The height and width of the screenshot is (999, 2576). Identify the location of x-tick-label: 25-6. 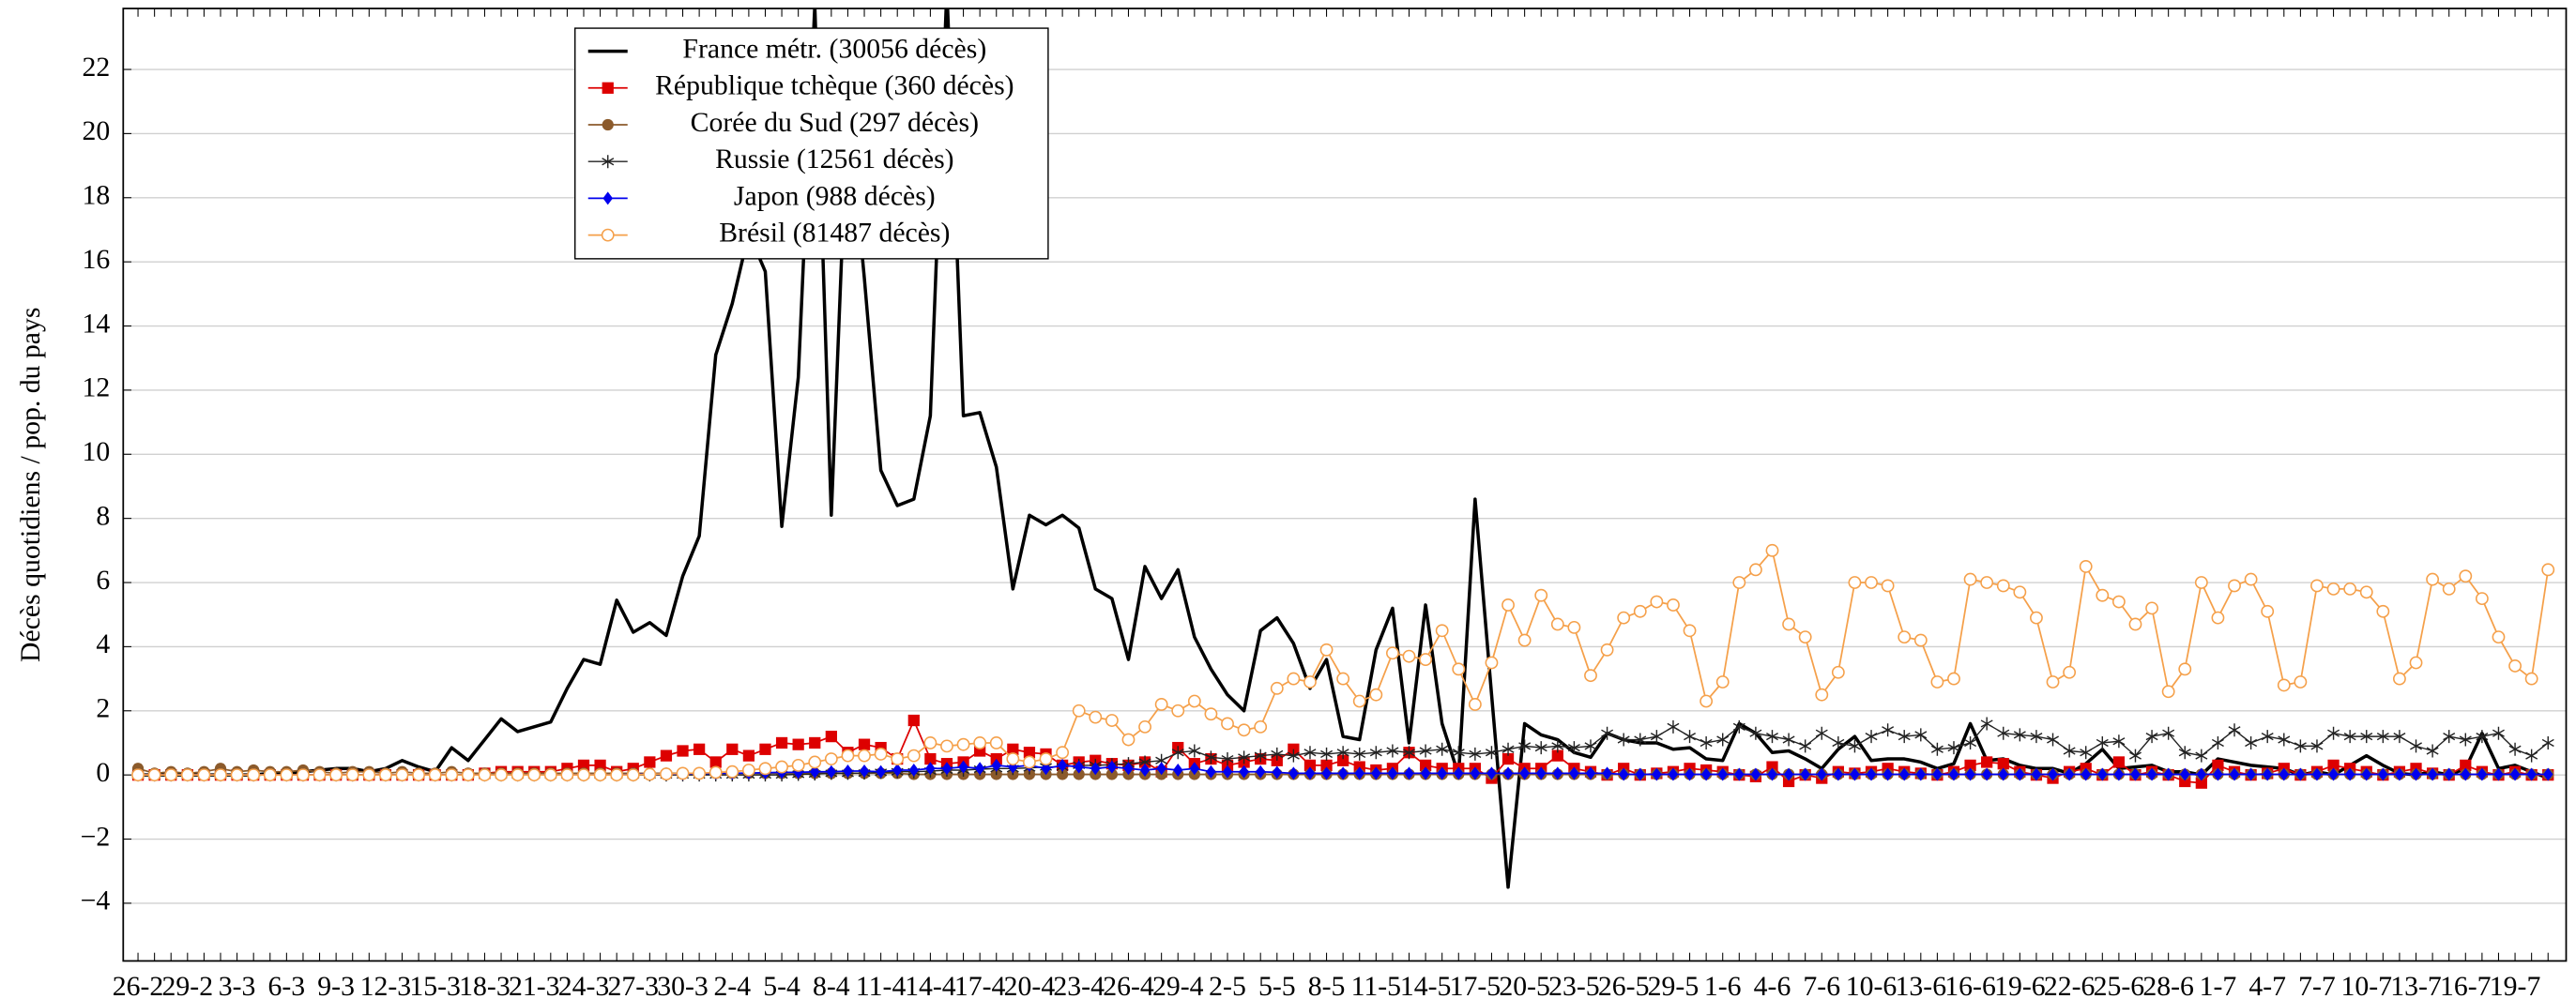
(2119, 985).